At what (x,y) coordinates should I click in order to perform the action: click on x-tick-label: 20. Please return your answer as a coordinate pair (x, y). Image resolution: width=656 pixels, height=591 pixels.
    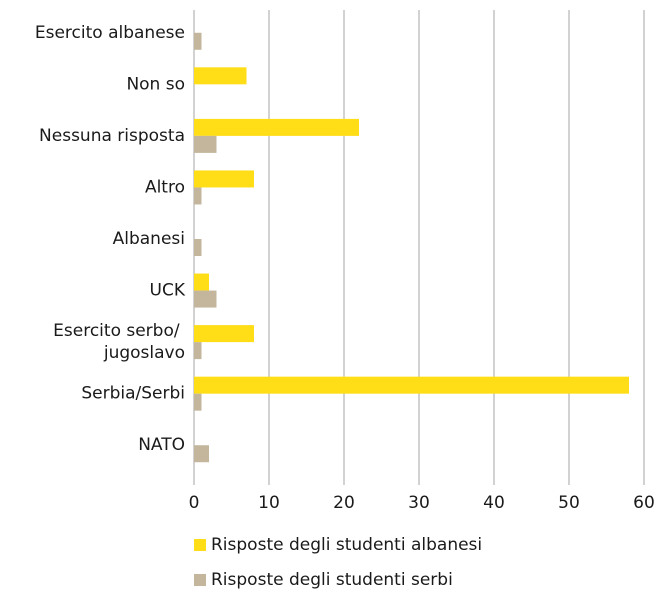
    Looking at the image, I should click on (344, 503).